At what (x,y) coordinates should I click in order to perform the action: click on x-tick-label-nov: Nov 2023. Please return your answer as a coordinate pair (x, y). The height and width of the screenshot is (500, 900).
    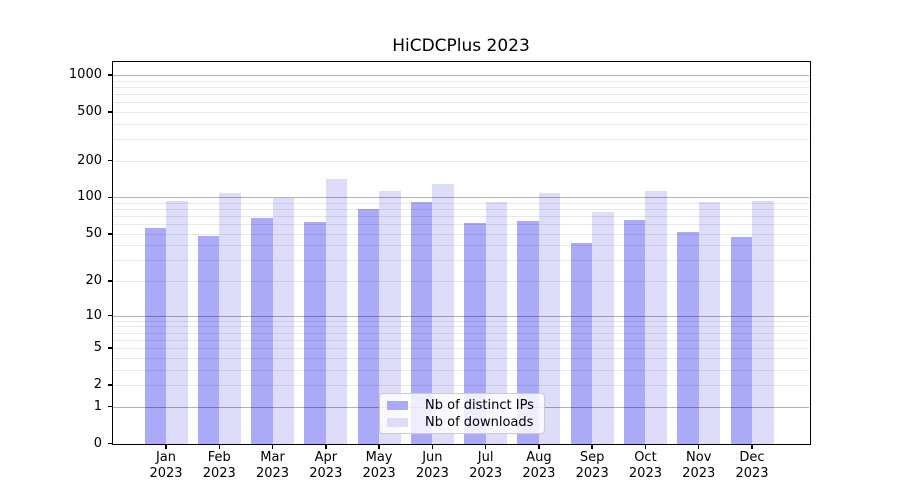
    Looking at the image, I should click on (699, 465).